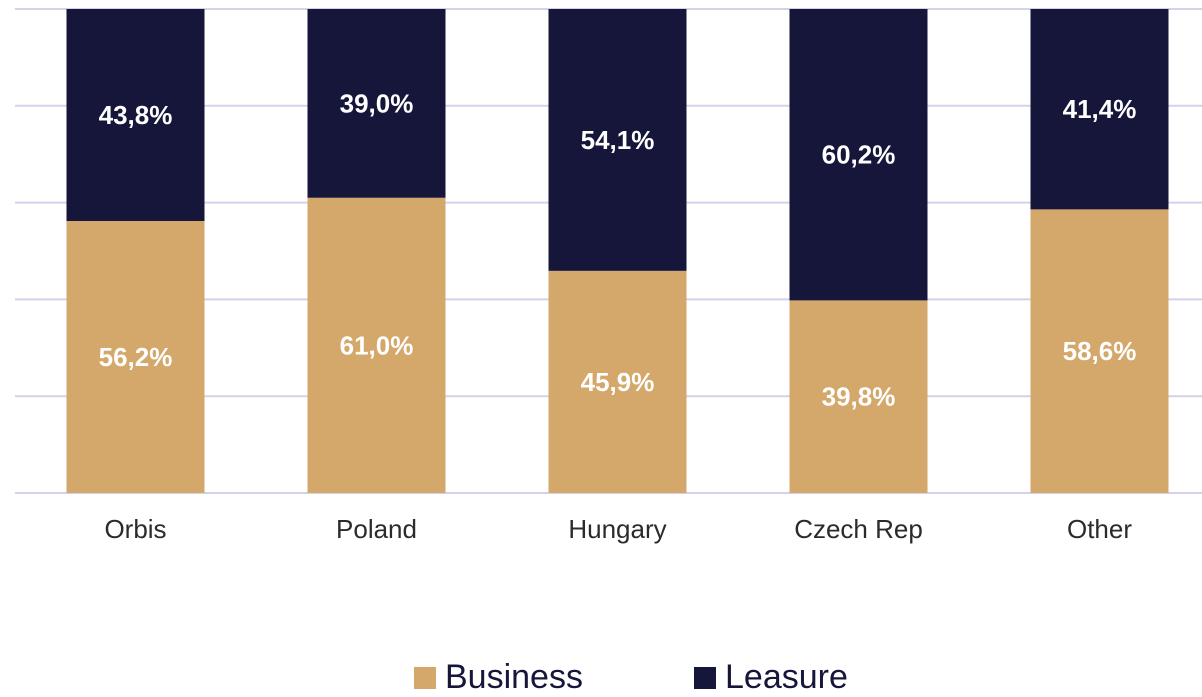 The image size is (1202, 697). Describe the element at coordinates (617, 529) in the screenshot. I see `x-tick-label: Hungary` at that location.